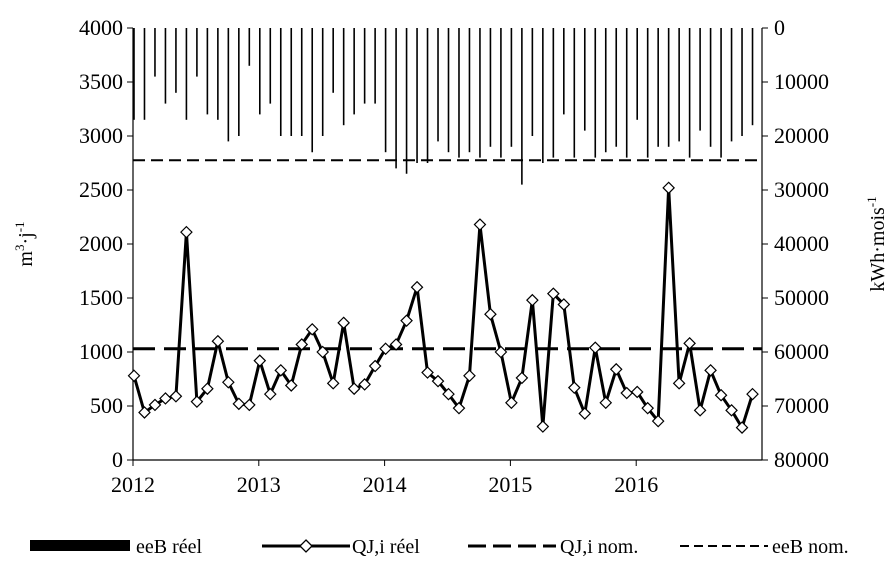 This screenshot has height=562, width=894. What do you see at coordinates (386, 547) in the screenshot?
I see `legend-label-qj-reel: QJ,i réel` at bounding box center [386, 547].